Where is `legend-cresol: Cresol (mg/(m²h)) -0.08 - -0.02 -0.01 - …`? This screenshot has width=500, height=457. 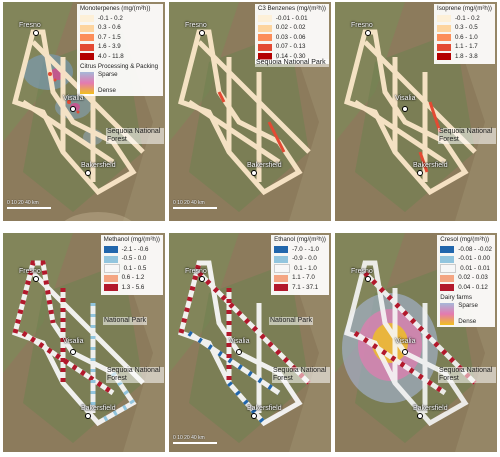 legend-cresol: Cresol (mg/(m²h)) -0.08 - -0.02 -0.01 - … is located at coordinates (466, 281).